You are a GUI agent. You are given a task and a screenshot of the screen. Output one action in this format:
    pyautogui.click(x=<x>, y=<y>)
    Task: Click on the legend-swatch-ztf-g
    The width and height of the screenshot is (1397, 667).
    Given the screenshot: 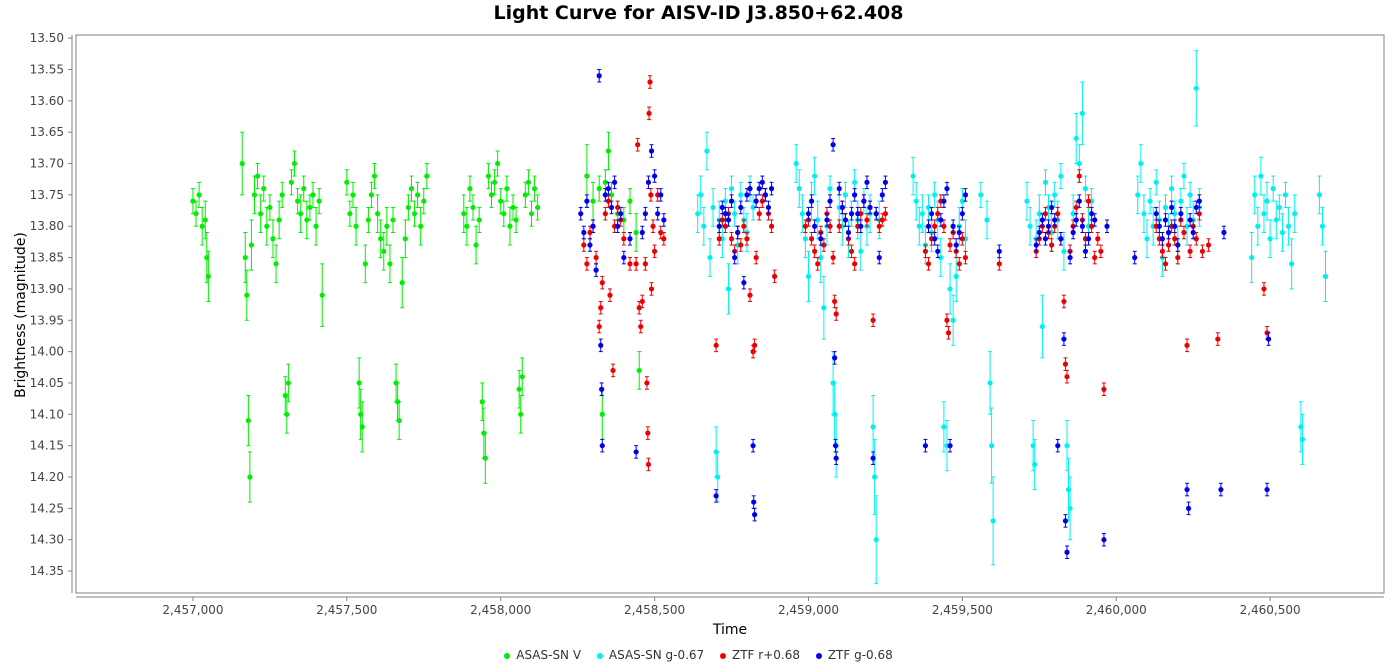 What is the action you would take?
    pyautogui.click(x=818, y=655)
    